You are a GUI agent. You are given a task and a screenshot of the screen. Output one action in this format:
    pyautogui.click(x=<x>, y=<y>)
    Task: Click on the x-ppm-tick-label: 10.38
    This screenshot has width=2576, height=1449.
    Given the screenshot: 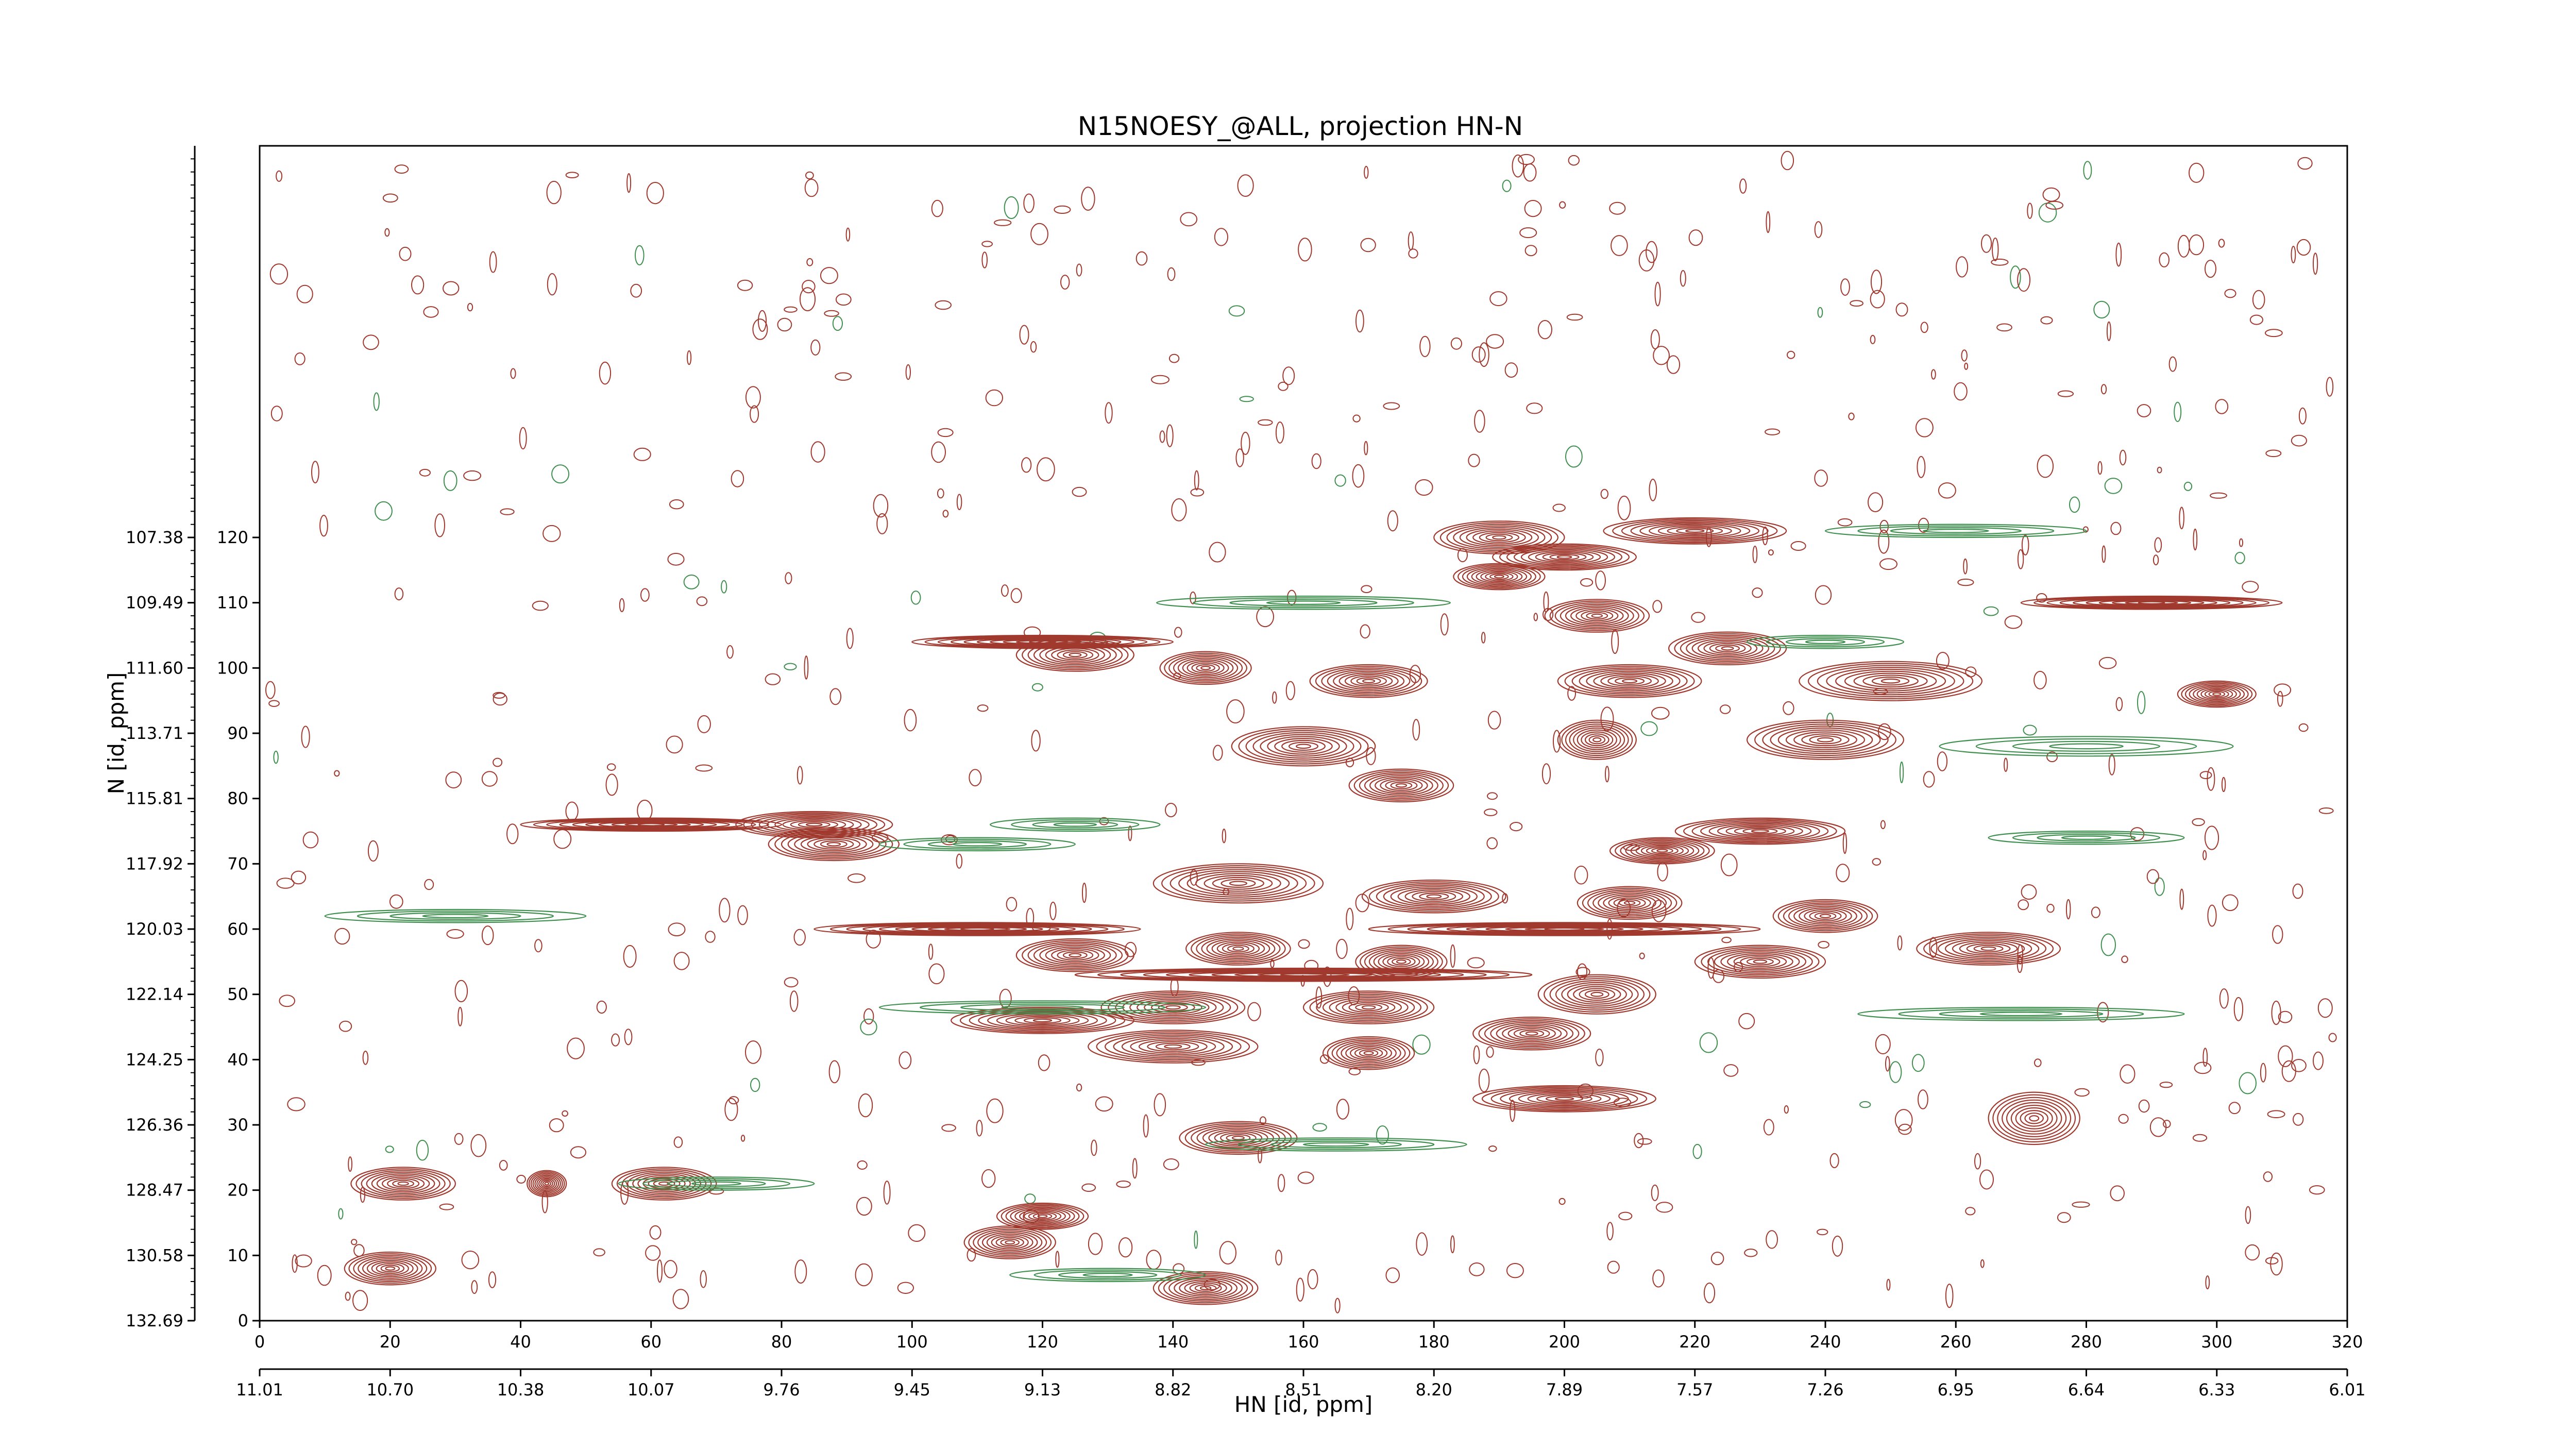 What is the action you would take?
    pyautogui.click(x=521, y=1390)
    